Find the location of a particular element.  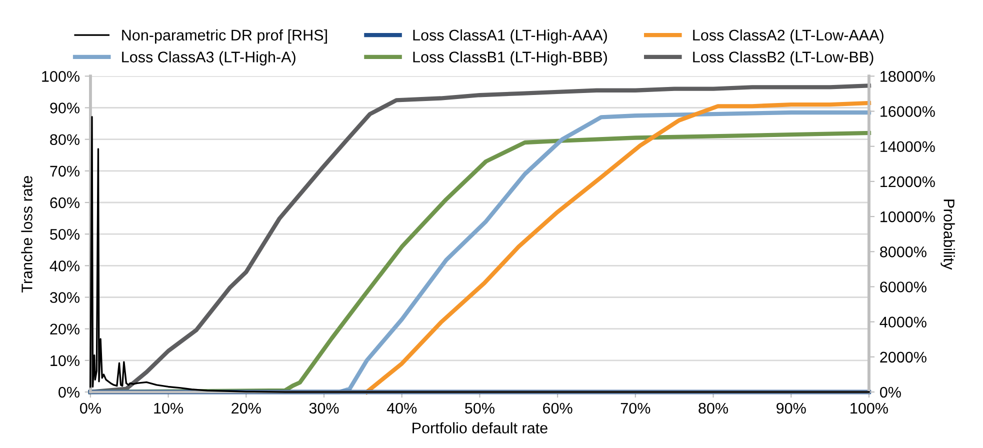

y-tick-label: 30% is located at coordinates (65, 297).